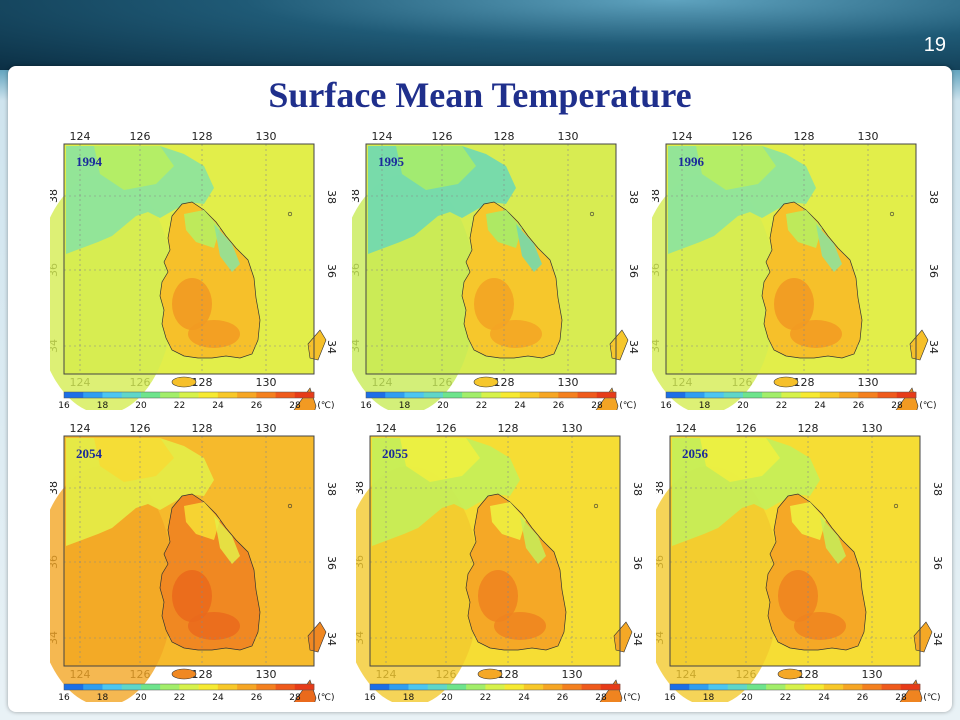  What do you see at coordinates (391, 161) in the screenshot?
I see `year-label: 1995` at bounding box center [391, 161].